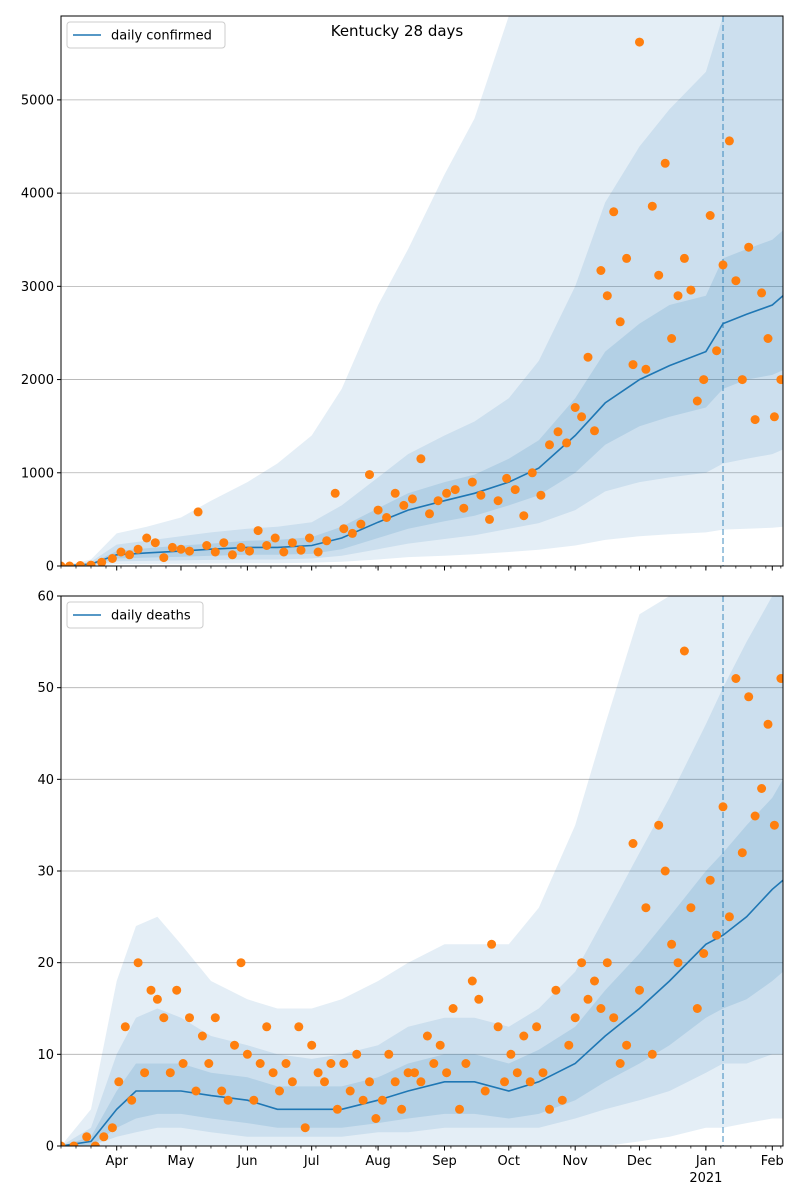 The image size is (800, 1200). Describe the element at coordinates (161, 36) in the screenshot. I see `legend-label: daily confirmed` at that location.